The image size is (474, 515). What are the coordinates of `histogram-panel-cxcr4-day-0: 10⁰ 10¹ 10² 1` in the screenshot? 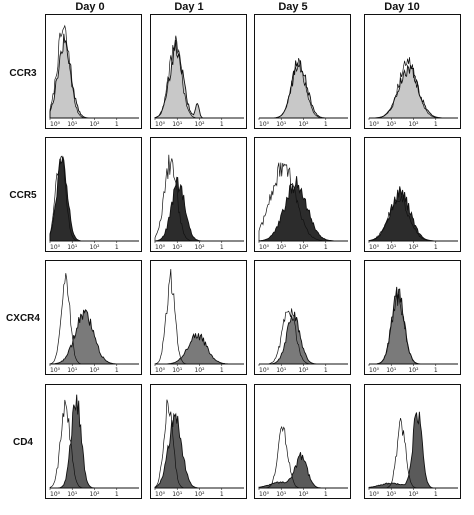 It's located at (93, 317).